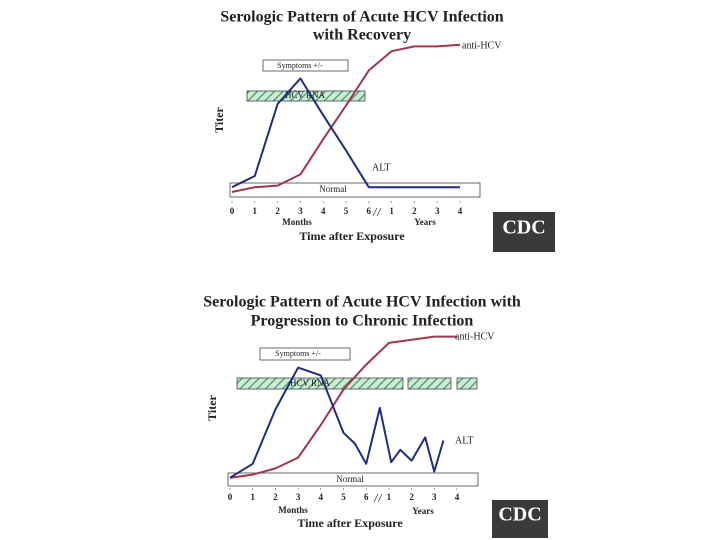  I want to click on chart-title: Progression to Chronic Infection, so click(362, 321).